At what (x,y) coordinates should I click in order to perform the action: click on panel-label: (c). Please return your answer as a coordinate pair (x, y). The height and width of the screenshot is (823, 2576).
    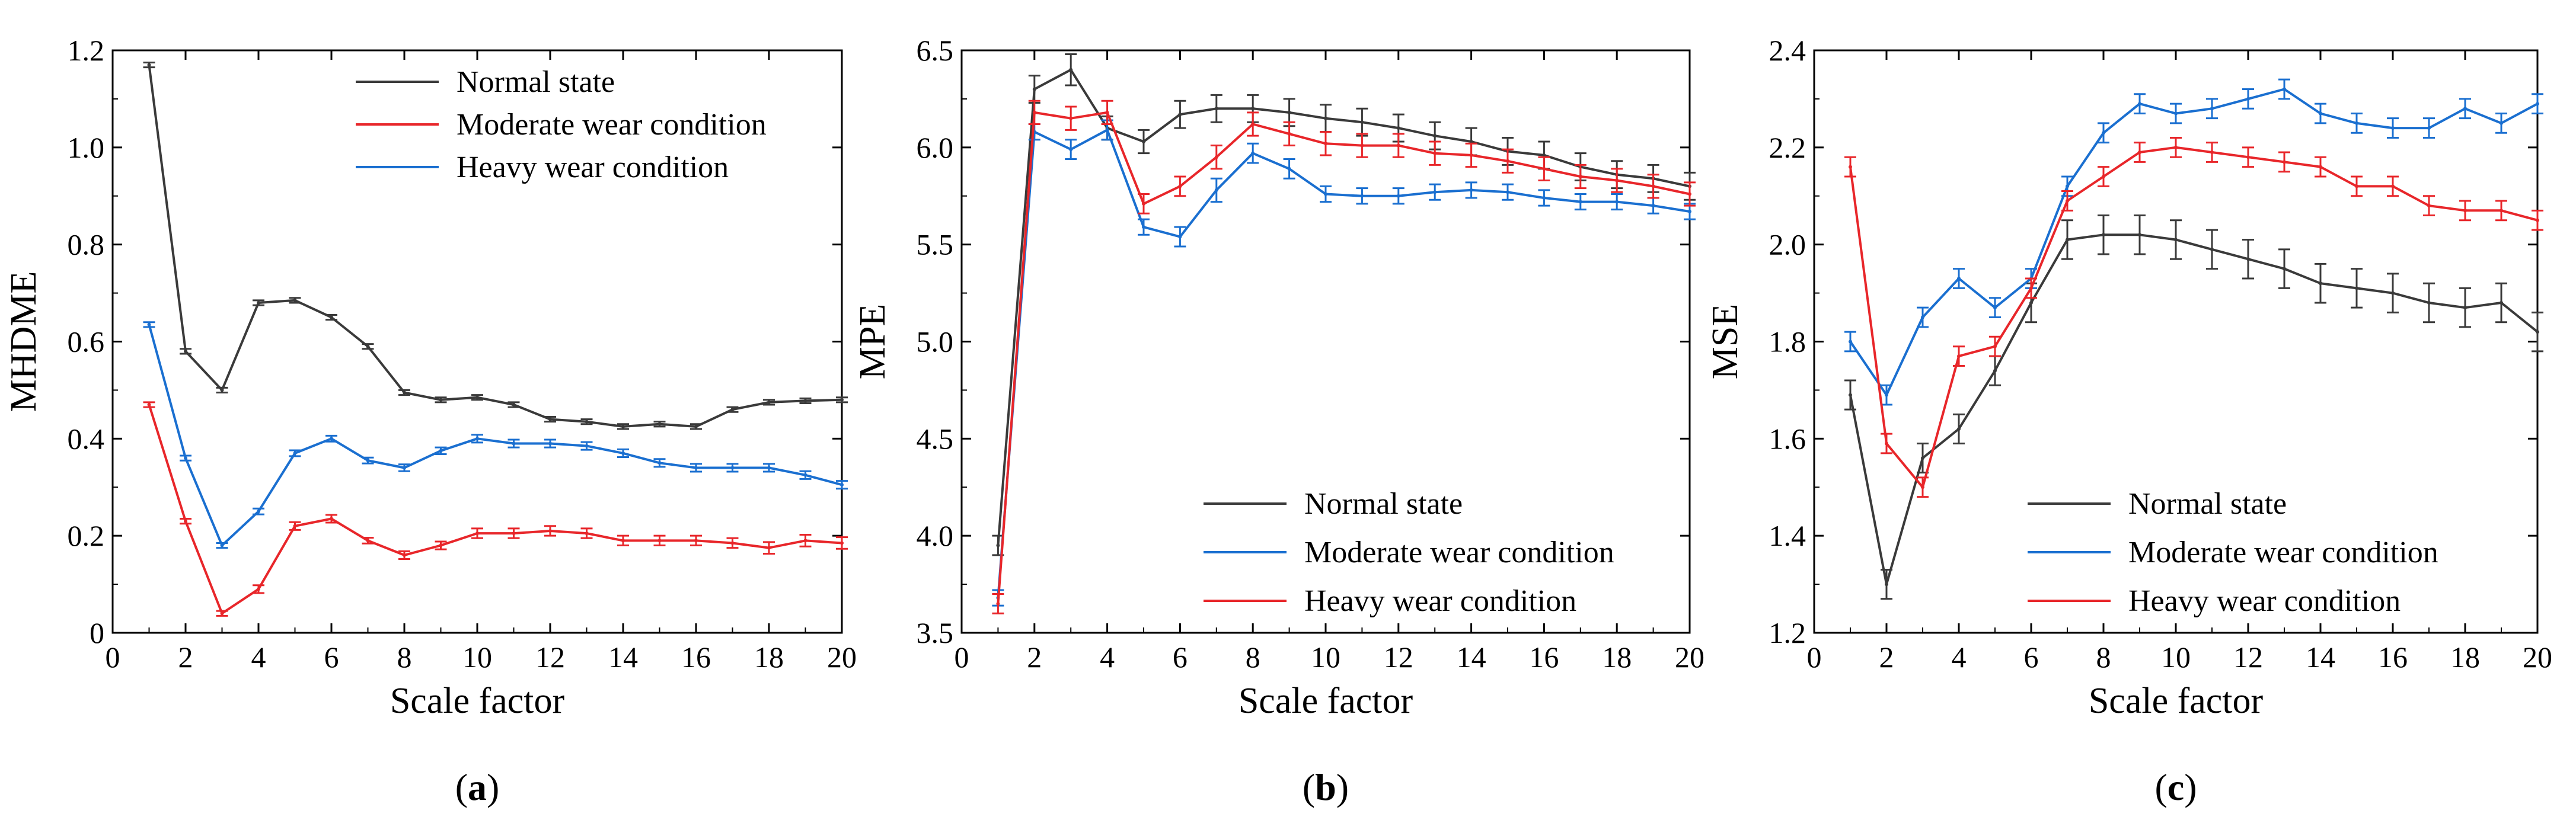
    Looking at the image, I should click on (2175, 787).